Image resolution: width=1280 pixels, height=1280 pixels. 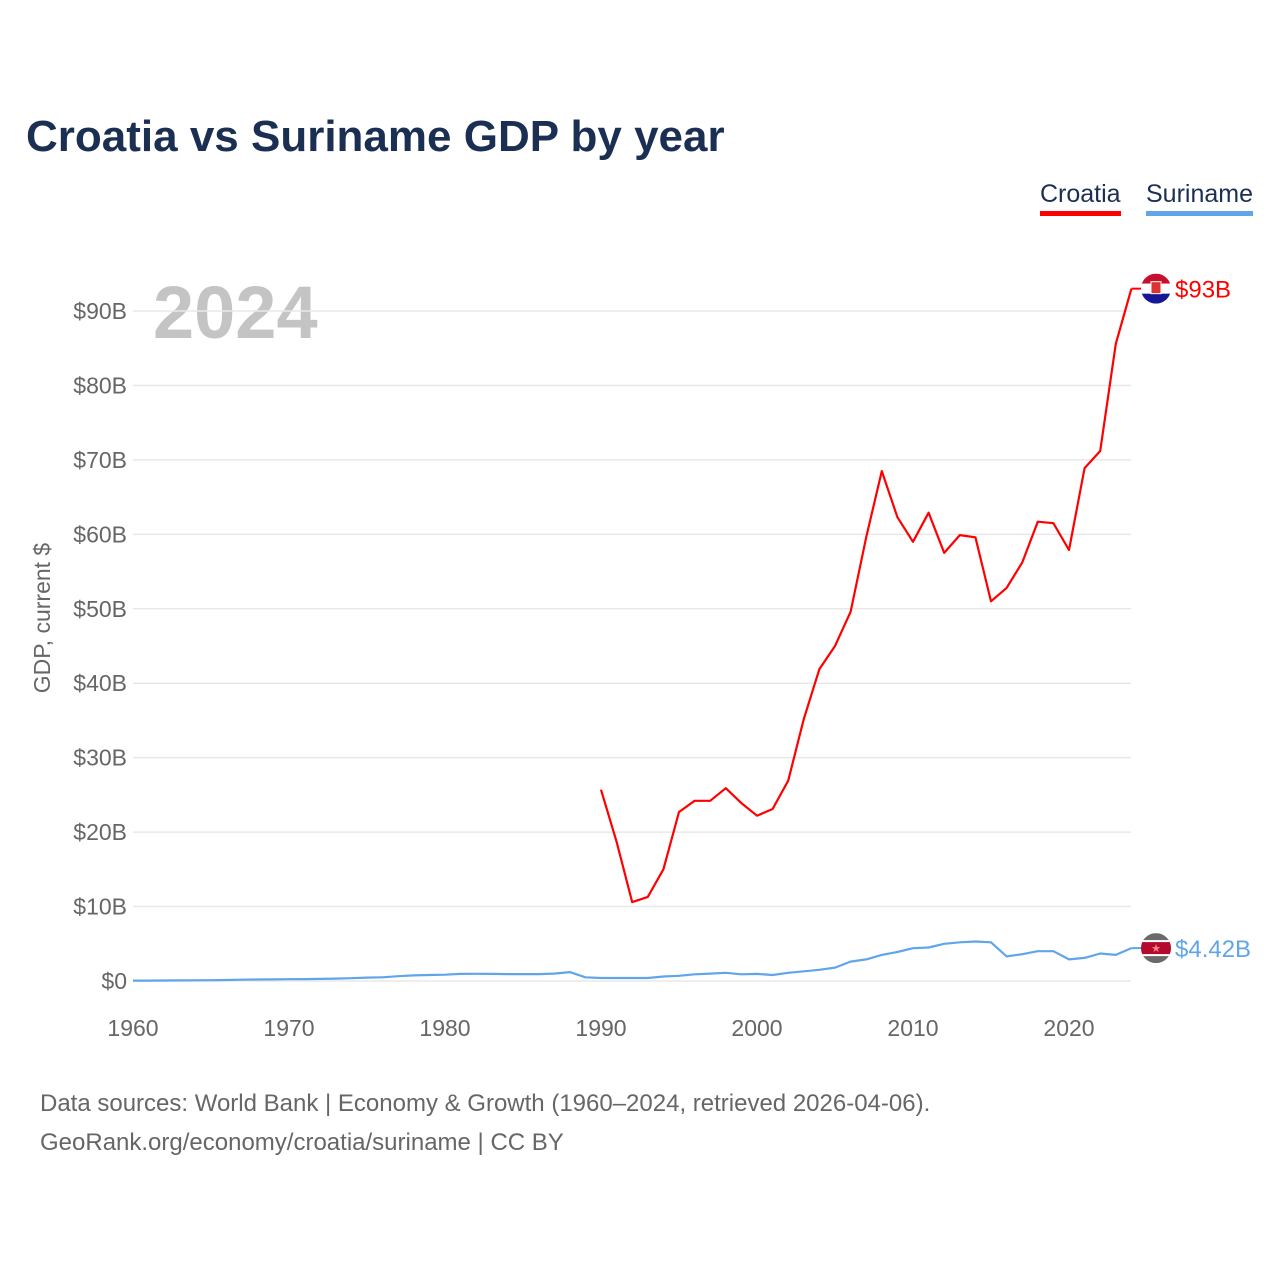 What do you see at coordinates (912, 1028) in the screenshot?
I see `x-tick-label: 2010` at bounding box center [912, 1028].